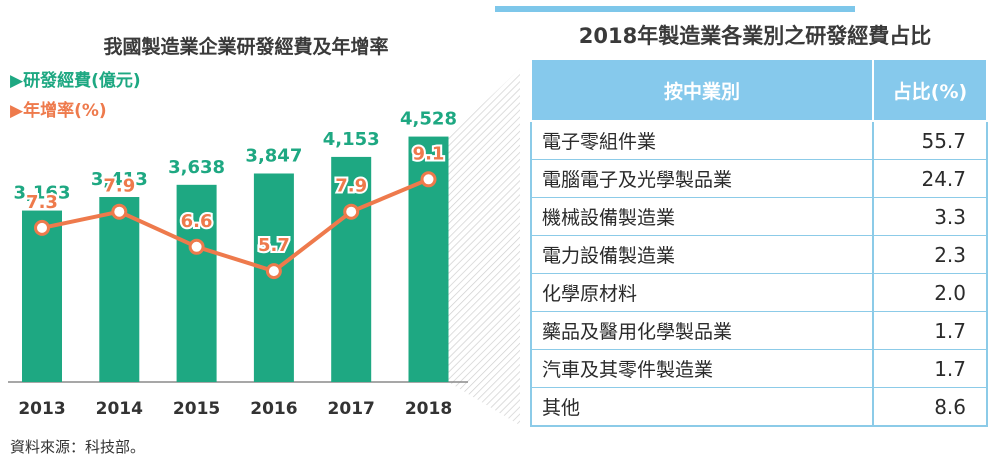  What do you see at coordinates (273, 155) in the screenshot?
I see `expenditure-data-label: 3,847` at bounding box center [273, 155].